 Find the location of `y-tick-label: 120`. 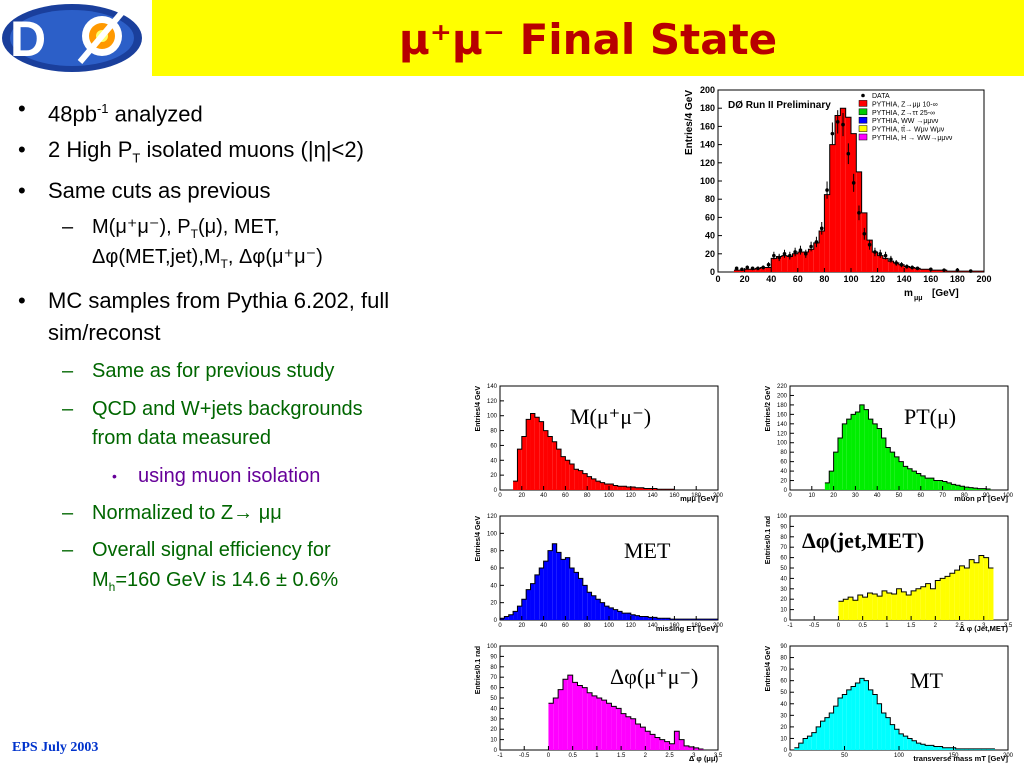

y-tick-label: 120 is located at coordinates (492, 402).